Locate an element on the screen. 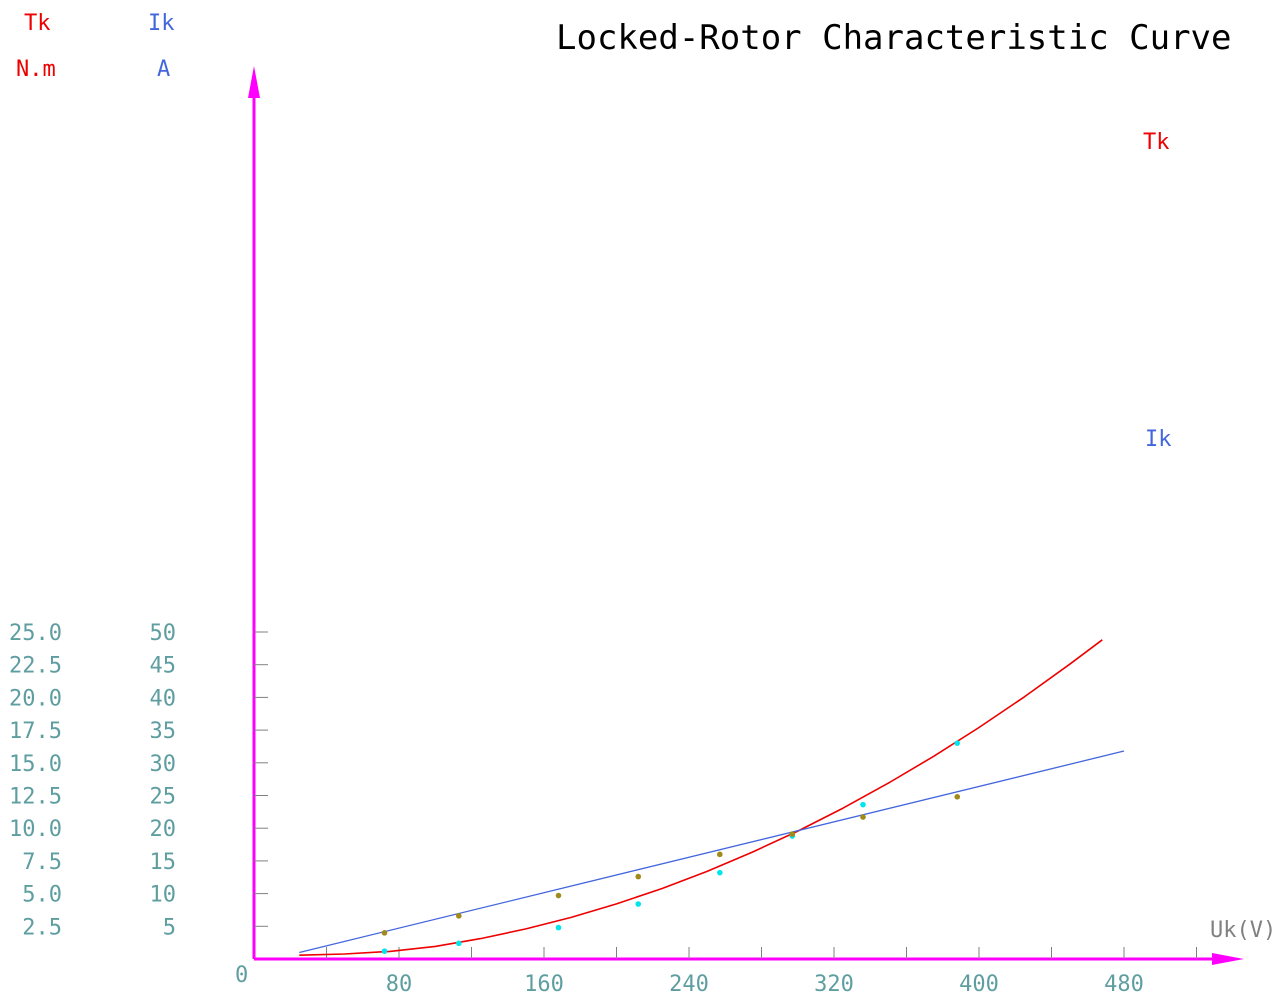  x-origin-label: 0 is located at coordinates (241, 975).